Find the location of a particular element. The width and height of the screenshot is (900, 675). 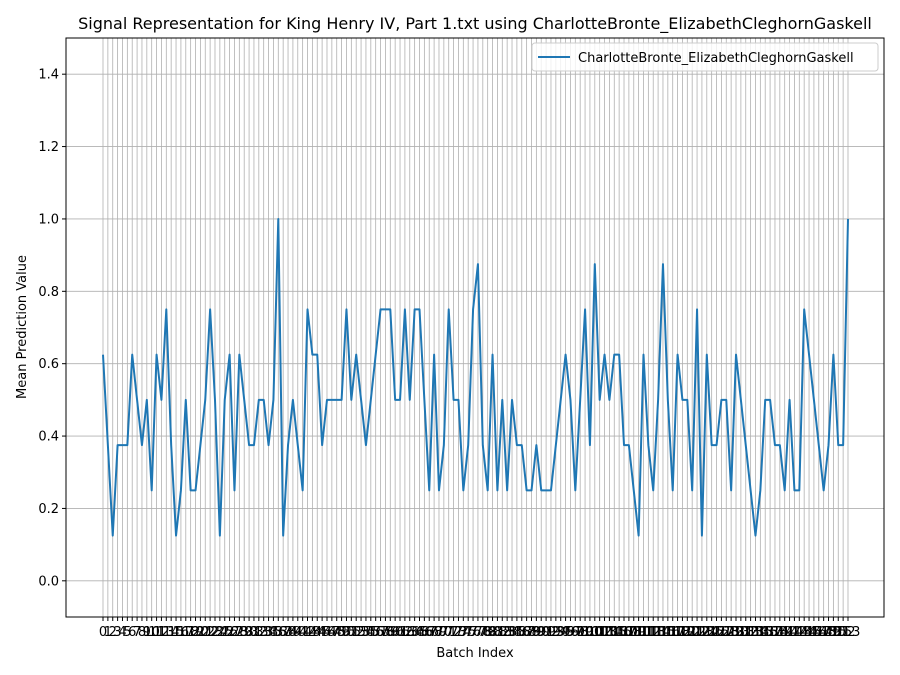

x-tick-label: 66 is located at coordinates (424, 632).